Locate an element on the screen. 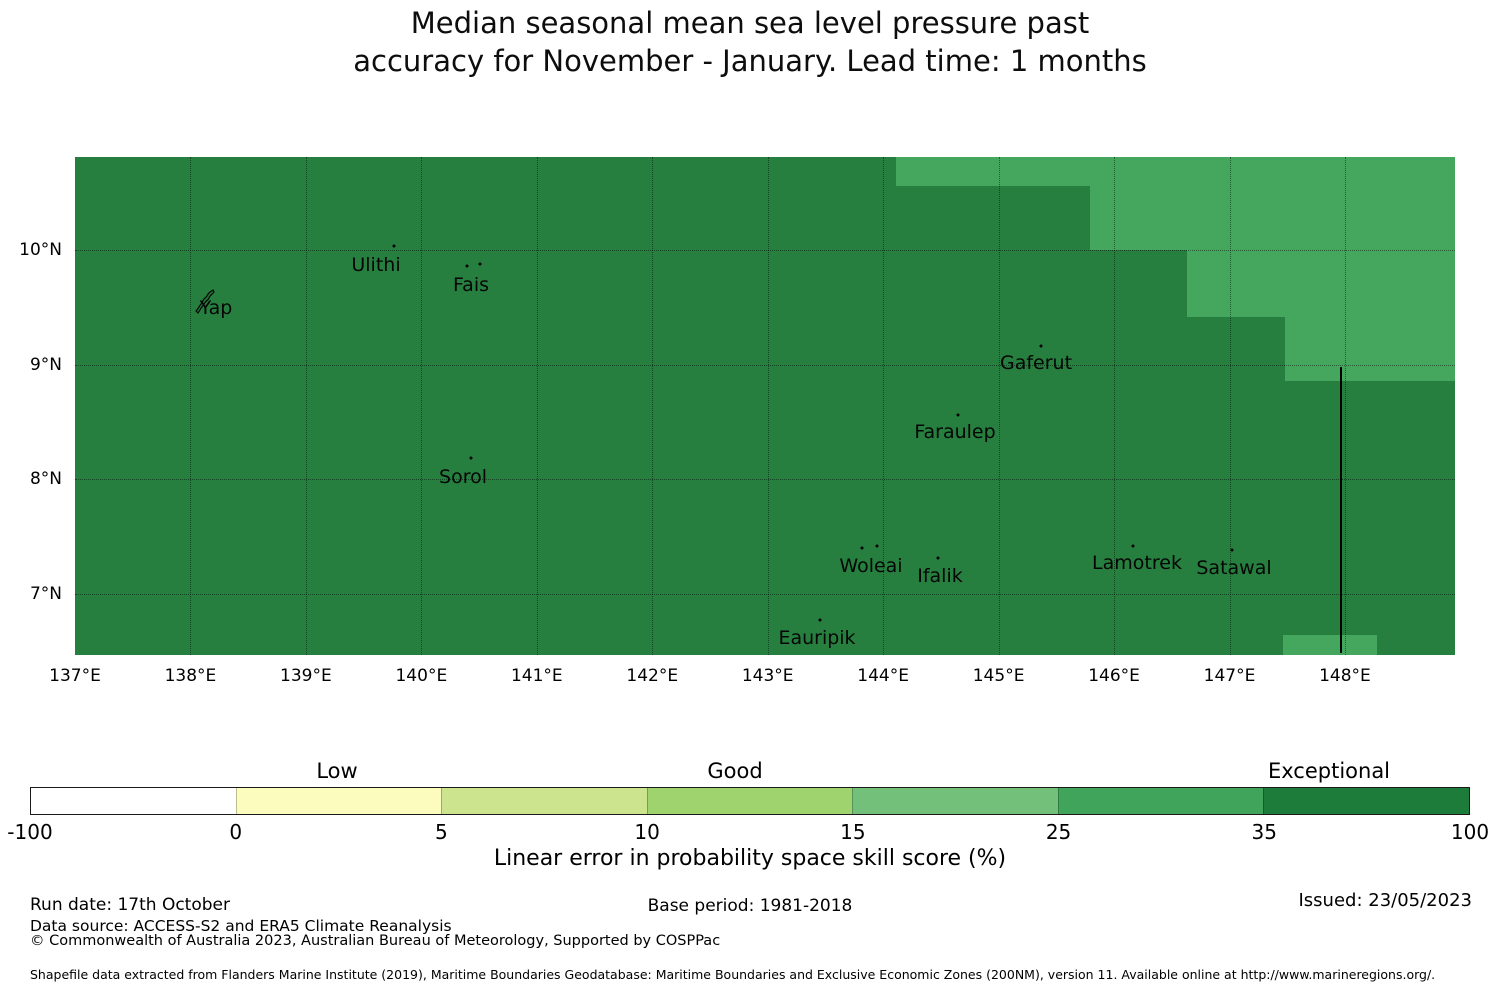 The height and width of the screenshot is (990, 1500). island-label-fais: Fais is located at coordinates (471, 285).